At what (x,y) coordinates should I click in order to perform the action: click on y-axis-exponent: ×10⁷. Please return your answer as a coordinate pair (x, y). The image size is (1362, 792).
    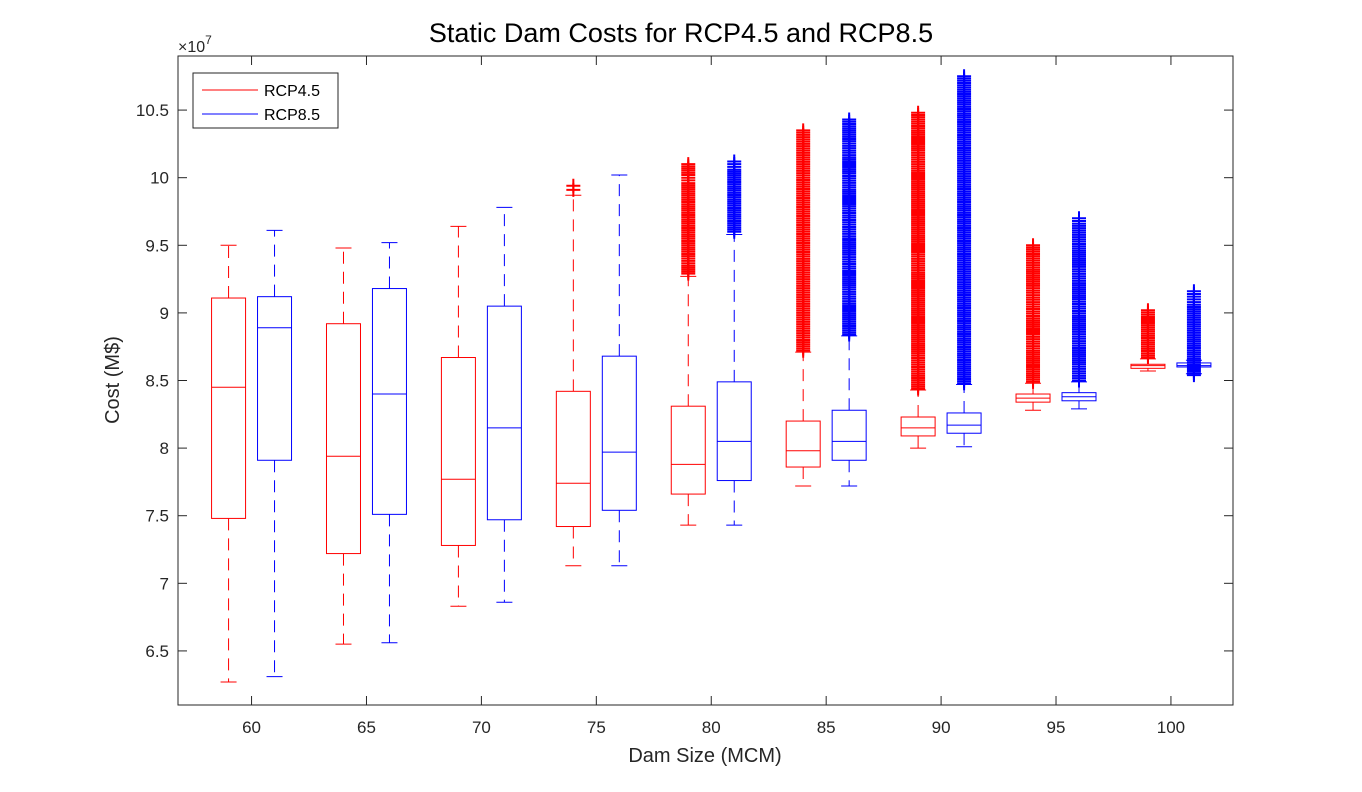
    Looking at the image, I should click on (195, 44).